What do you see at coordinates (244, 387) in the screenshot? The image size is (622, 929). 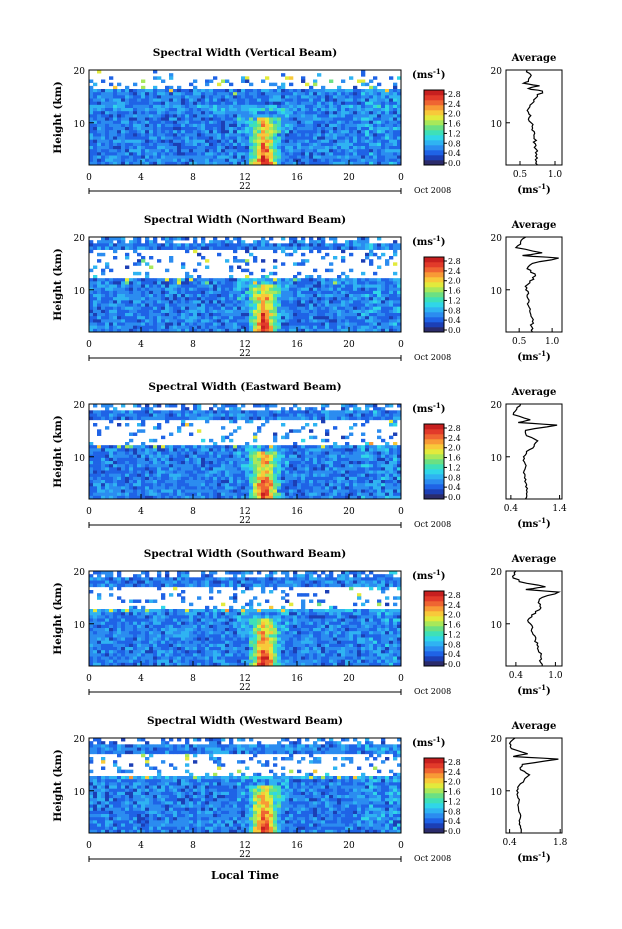 I see `panel-title: Spectral Width (Eastward Beam)` at bounding box center [244, 387].